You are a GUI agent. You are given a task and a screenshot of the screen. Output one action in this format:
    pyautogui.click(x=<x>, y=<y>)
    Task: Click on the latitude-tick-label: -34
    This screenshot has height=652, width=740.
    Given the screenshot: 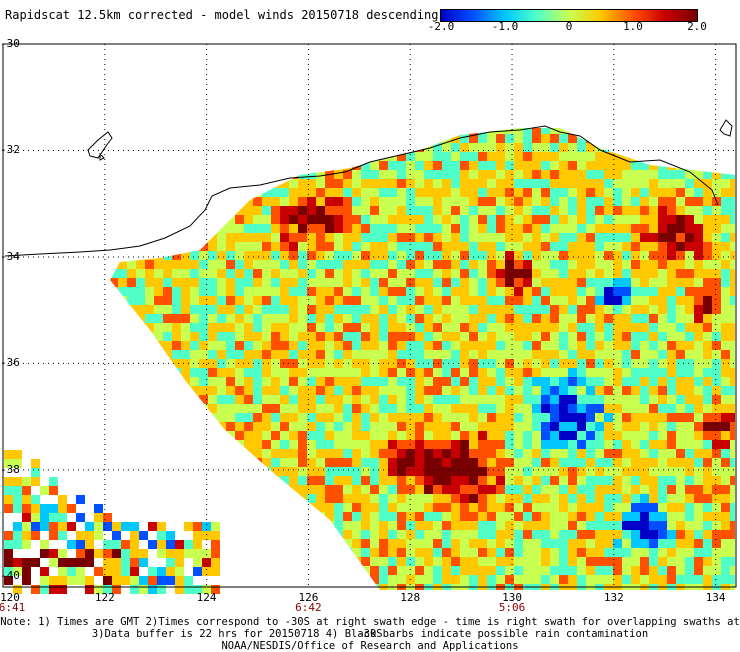 What is the action you would take?
    pyautogui.click(x=10, y=256)
    